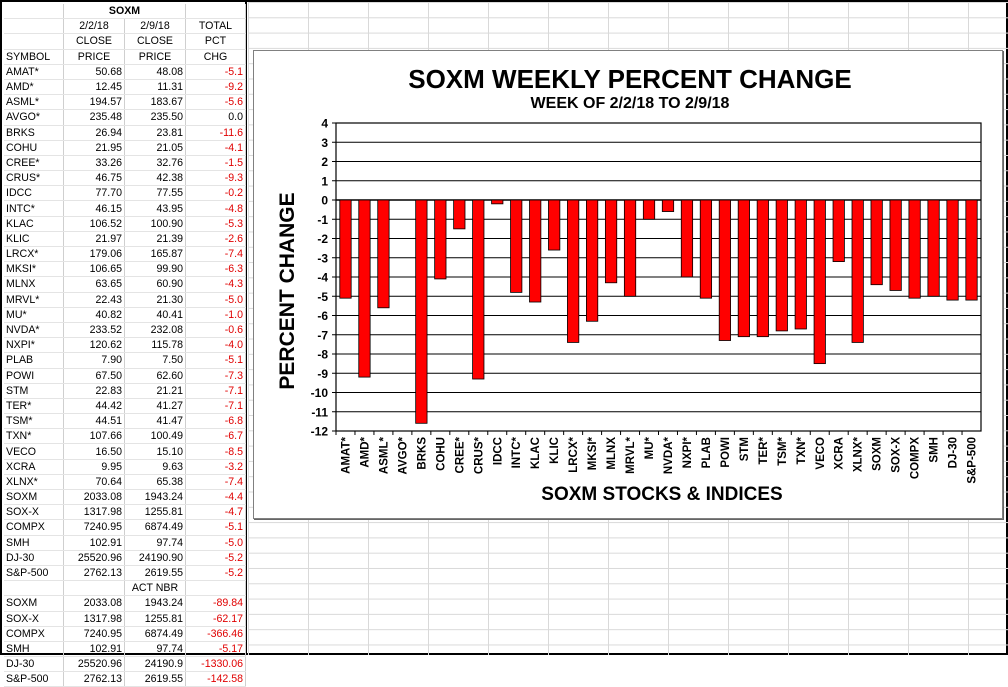  What do you see at coordinates (34, 664) in the screenshot?
I see `symbol-cell: DJ-30` at bounding box center [34, 664].